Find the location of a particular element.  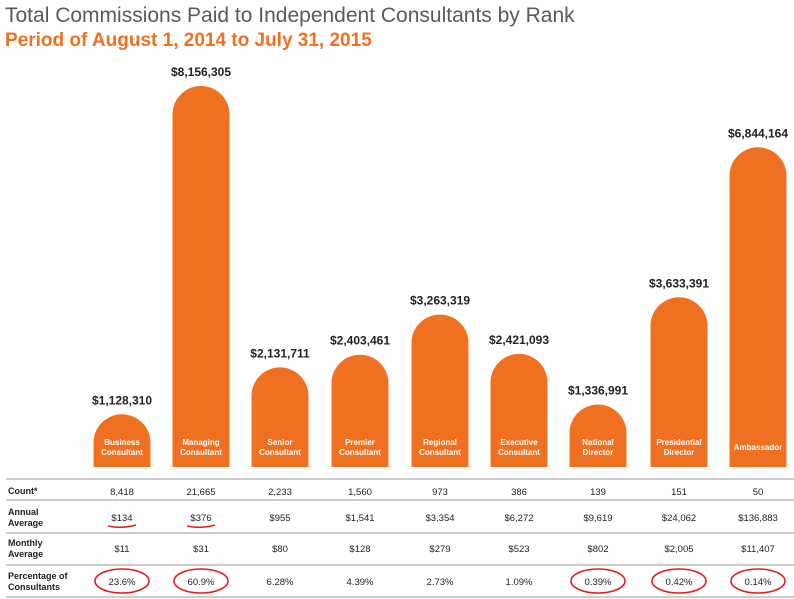

table-cell: $376 is located at coordinates (200, 518).